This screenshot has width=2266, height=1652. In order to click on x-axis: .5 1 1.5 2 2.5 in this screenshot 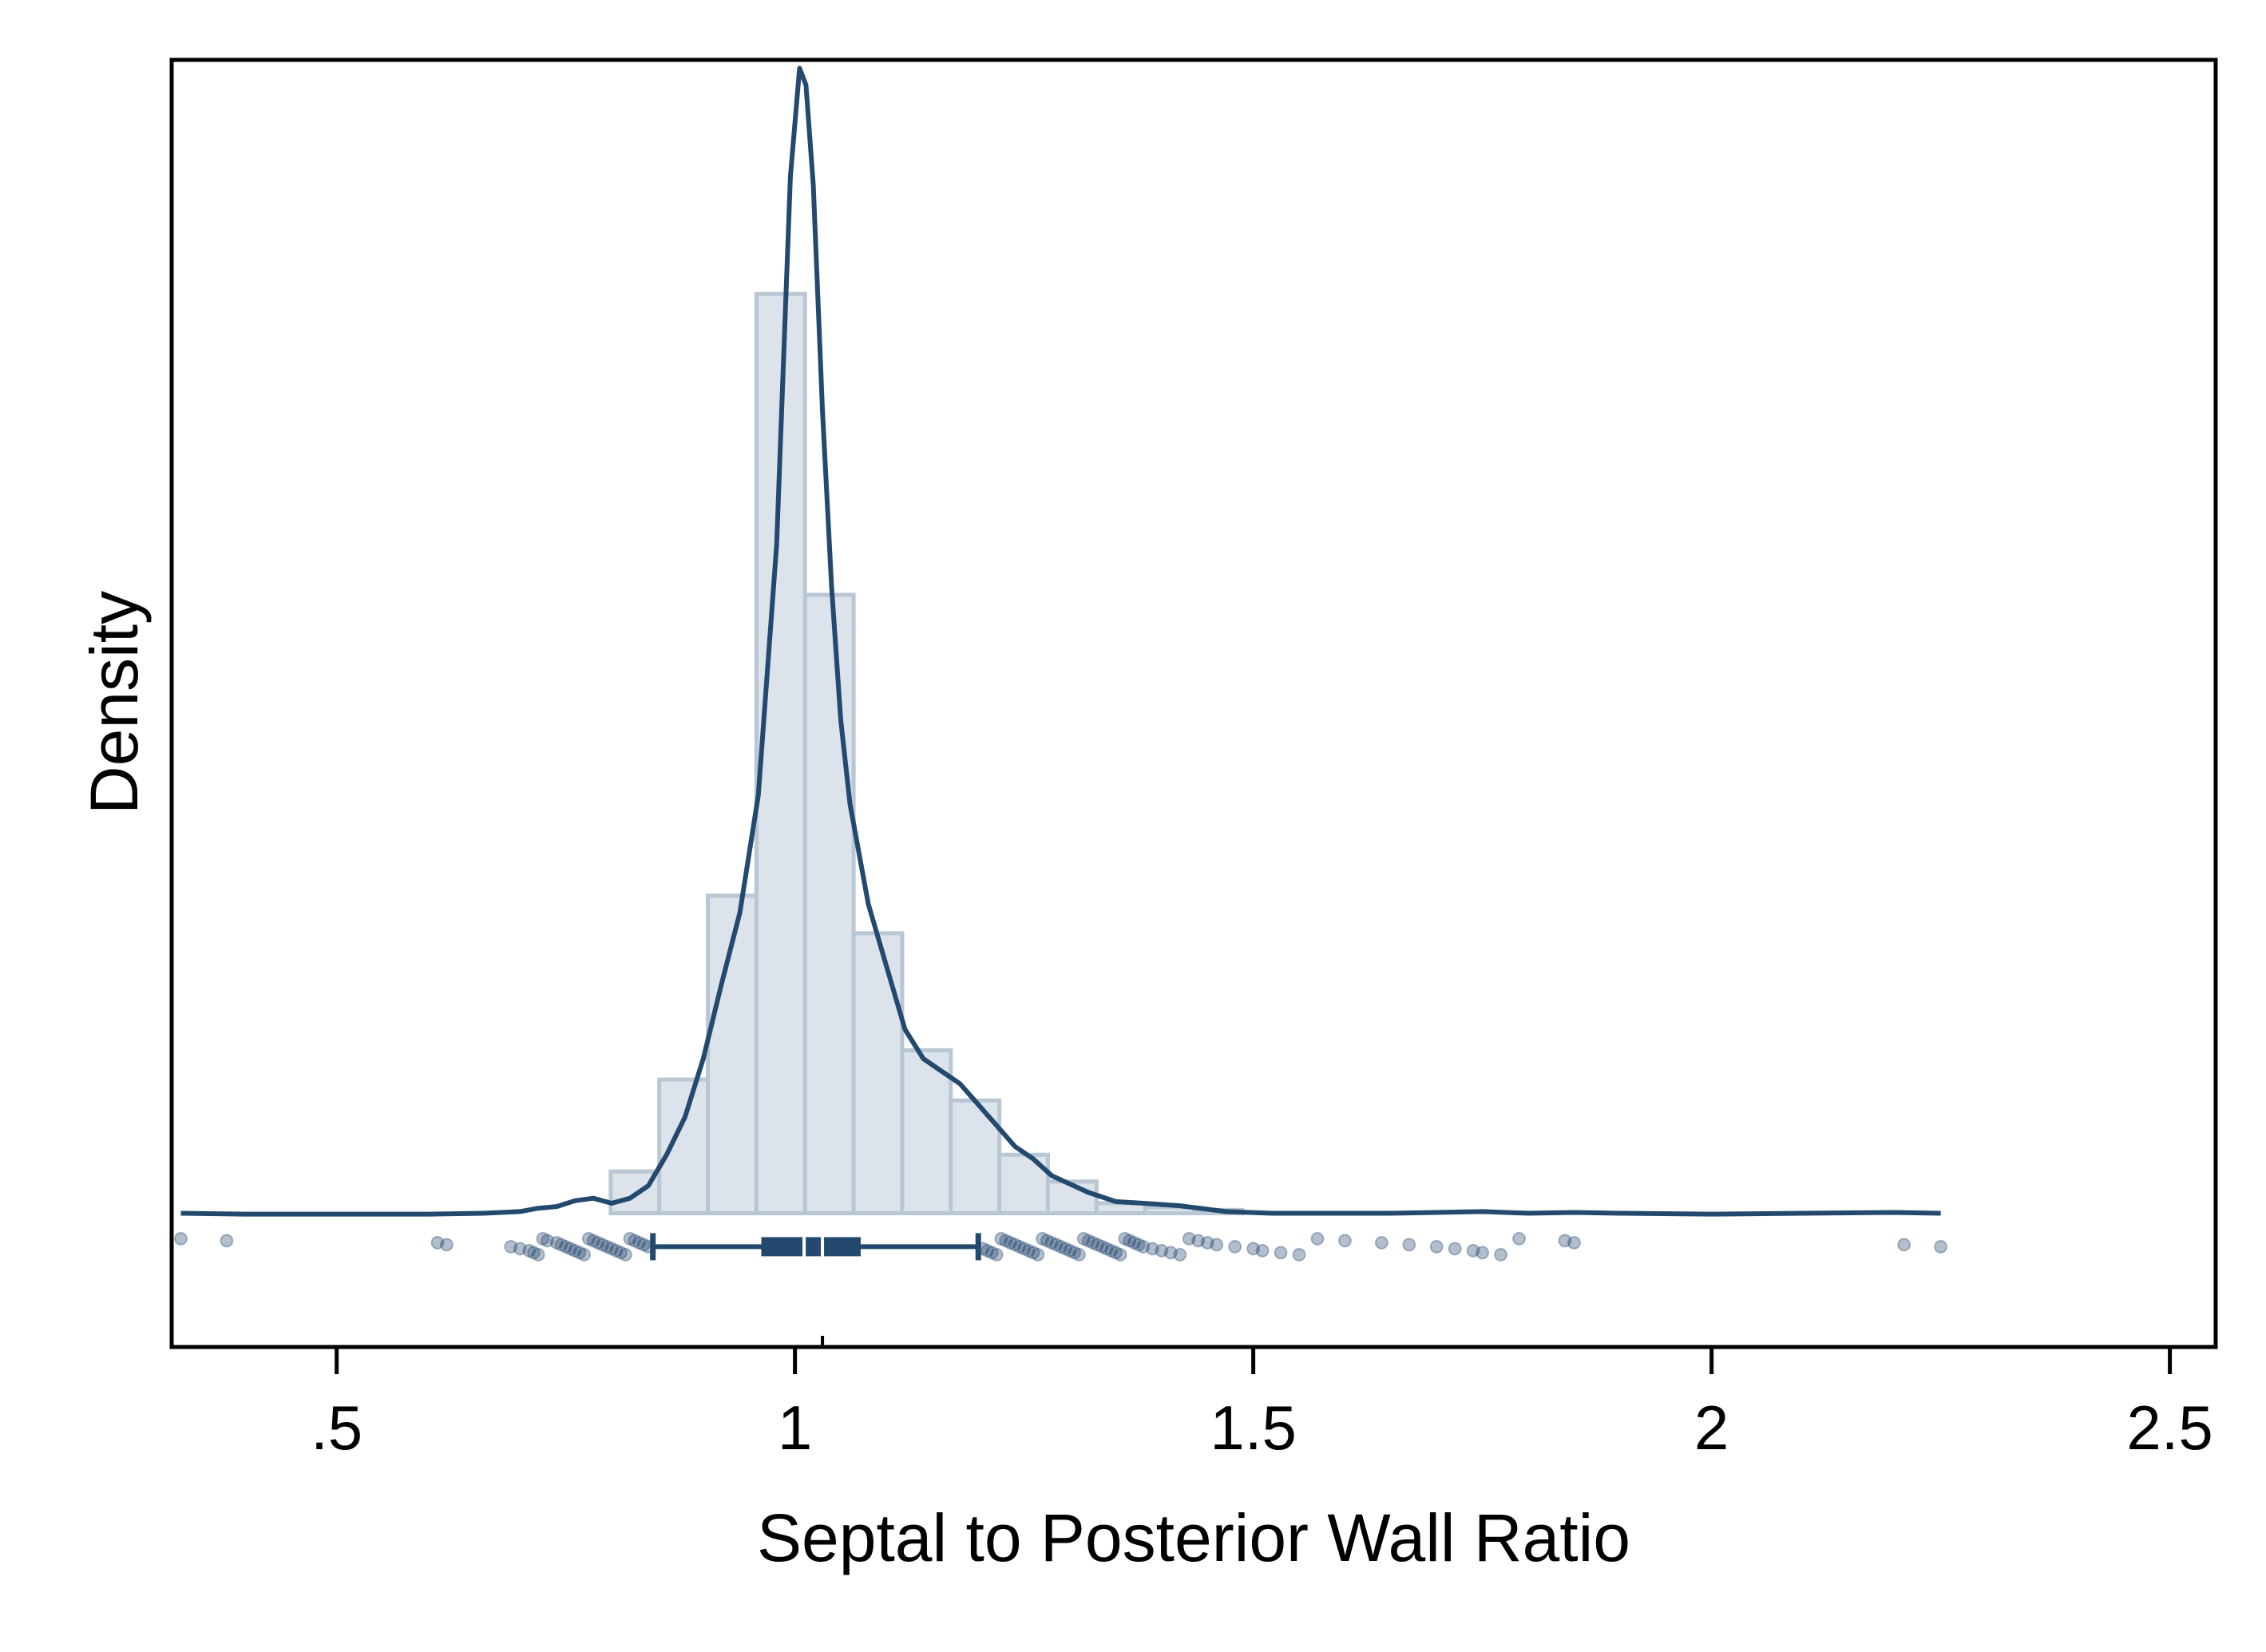, I will do `click(1262, 1405)`.